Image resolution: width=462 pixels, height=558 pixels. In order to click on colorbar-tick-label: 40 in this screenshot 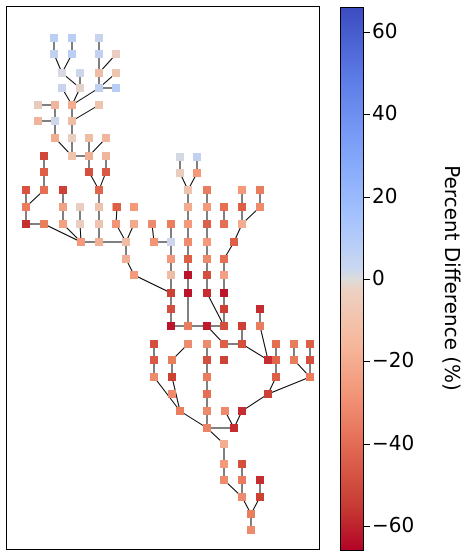, I will do `click(385, 113)`.